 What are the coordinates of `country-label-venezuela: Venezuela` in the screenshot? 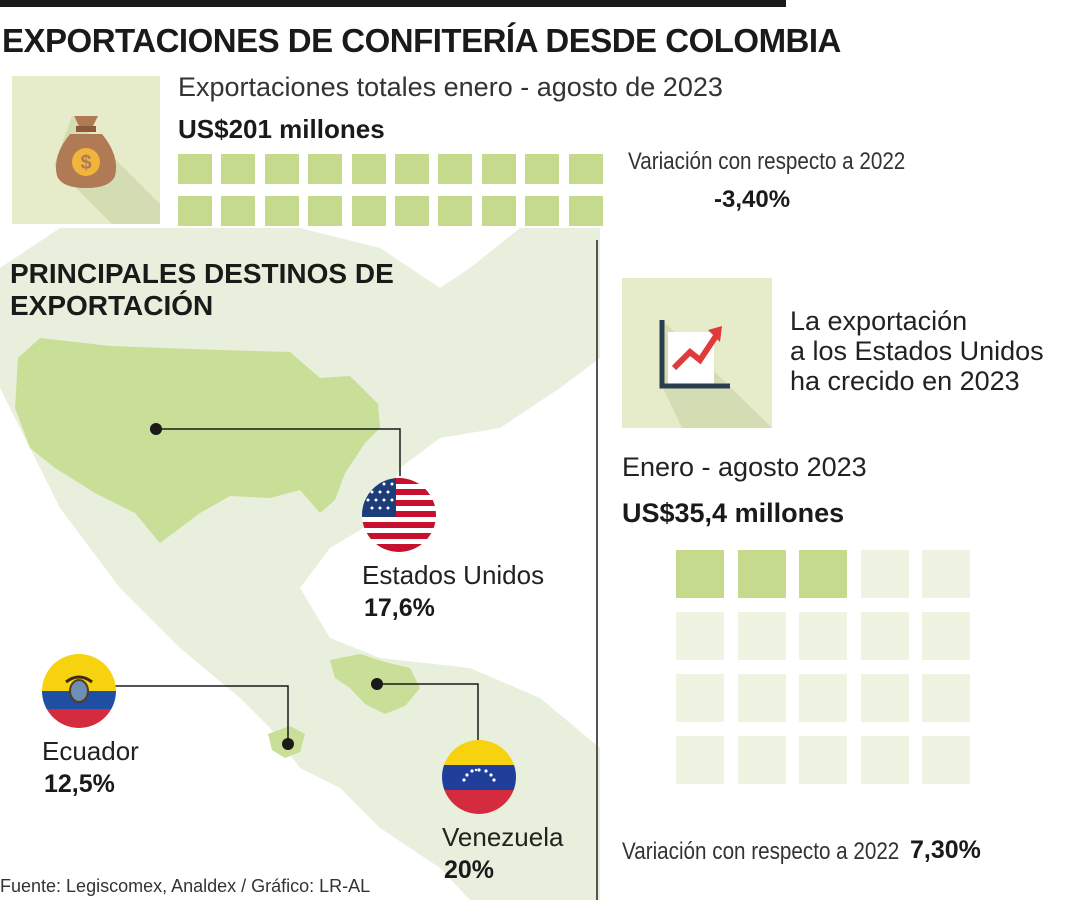 It's located at (503, 837).